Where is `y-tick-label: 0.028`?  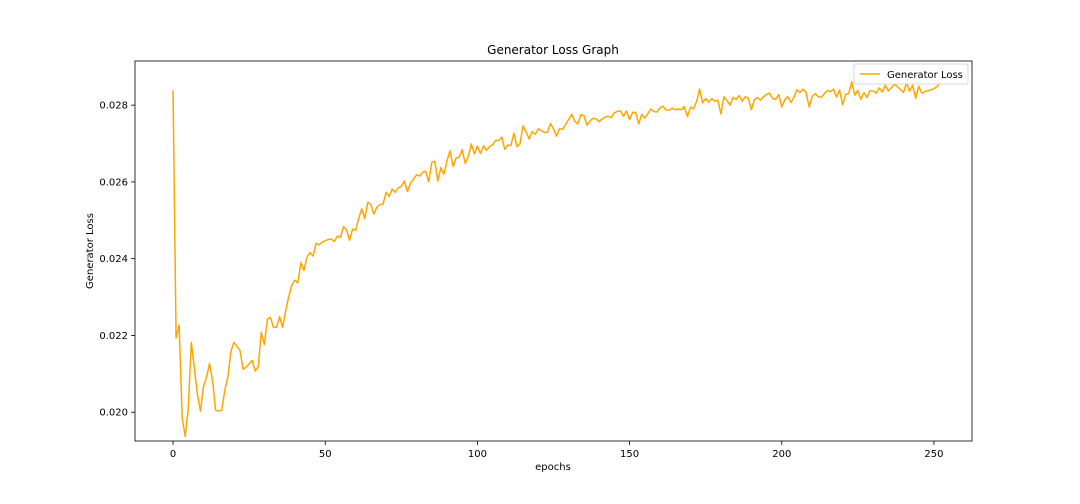
y-tick-label: 0.028 is located at coordinates (113, 106).